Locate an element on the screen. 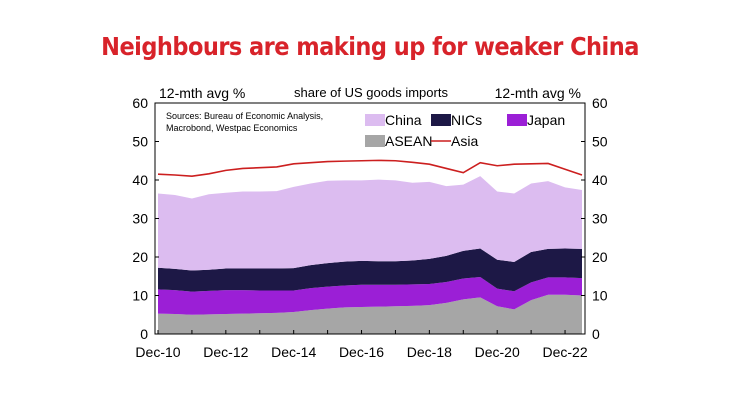  line-layer is located at coordinates (370, 168).